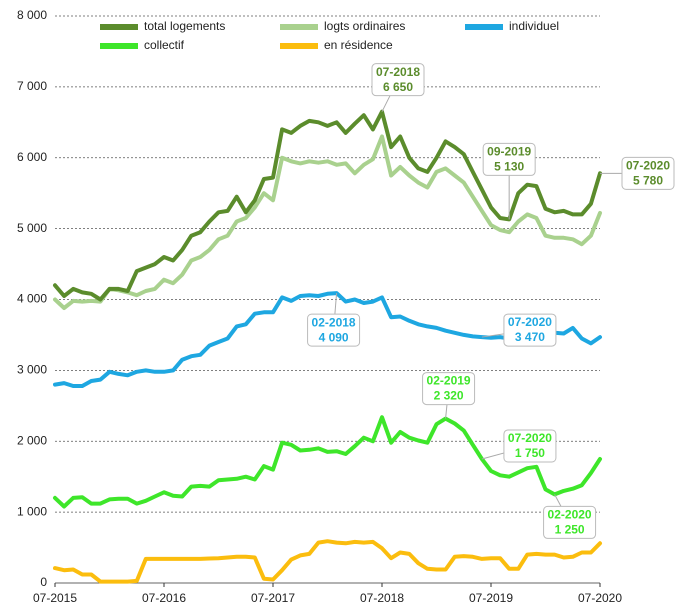 This screenshot has height=608, width=680. Describe the element at coordinates (364, 26) in the screenshot. I see `legend-label: logts ordinaires` at that location.